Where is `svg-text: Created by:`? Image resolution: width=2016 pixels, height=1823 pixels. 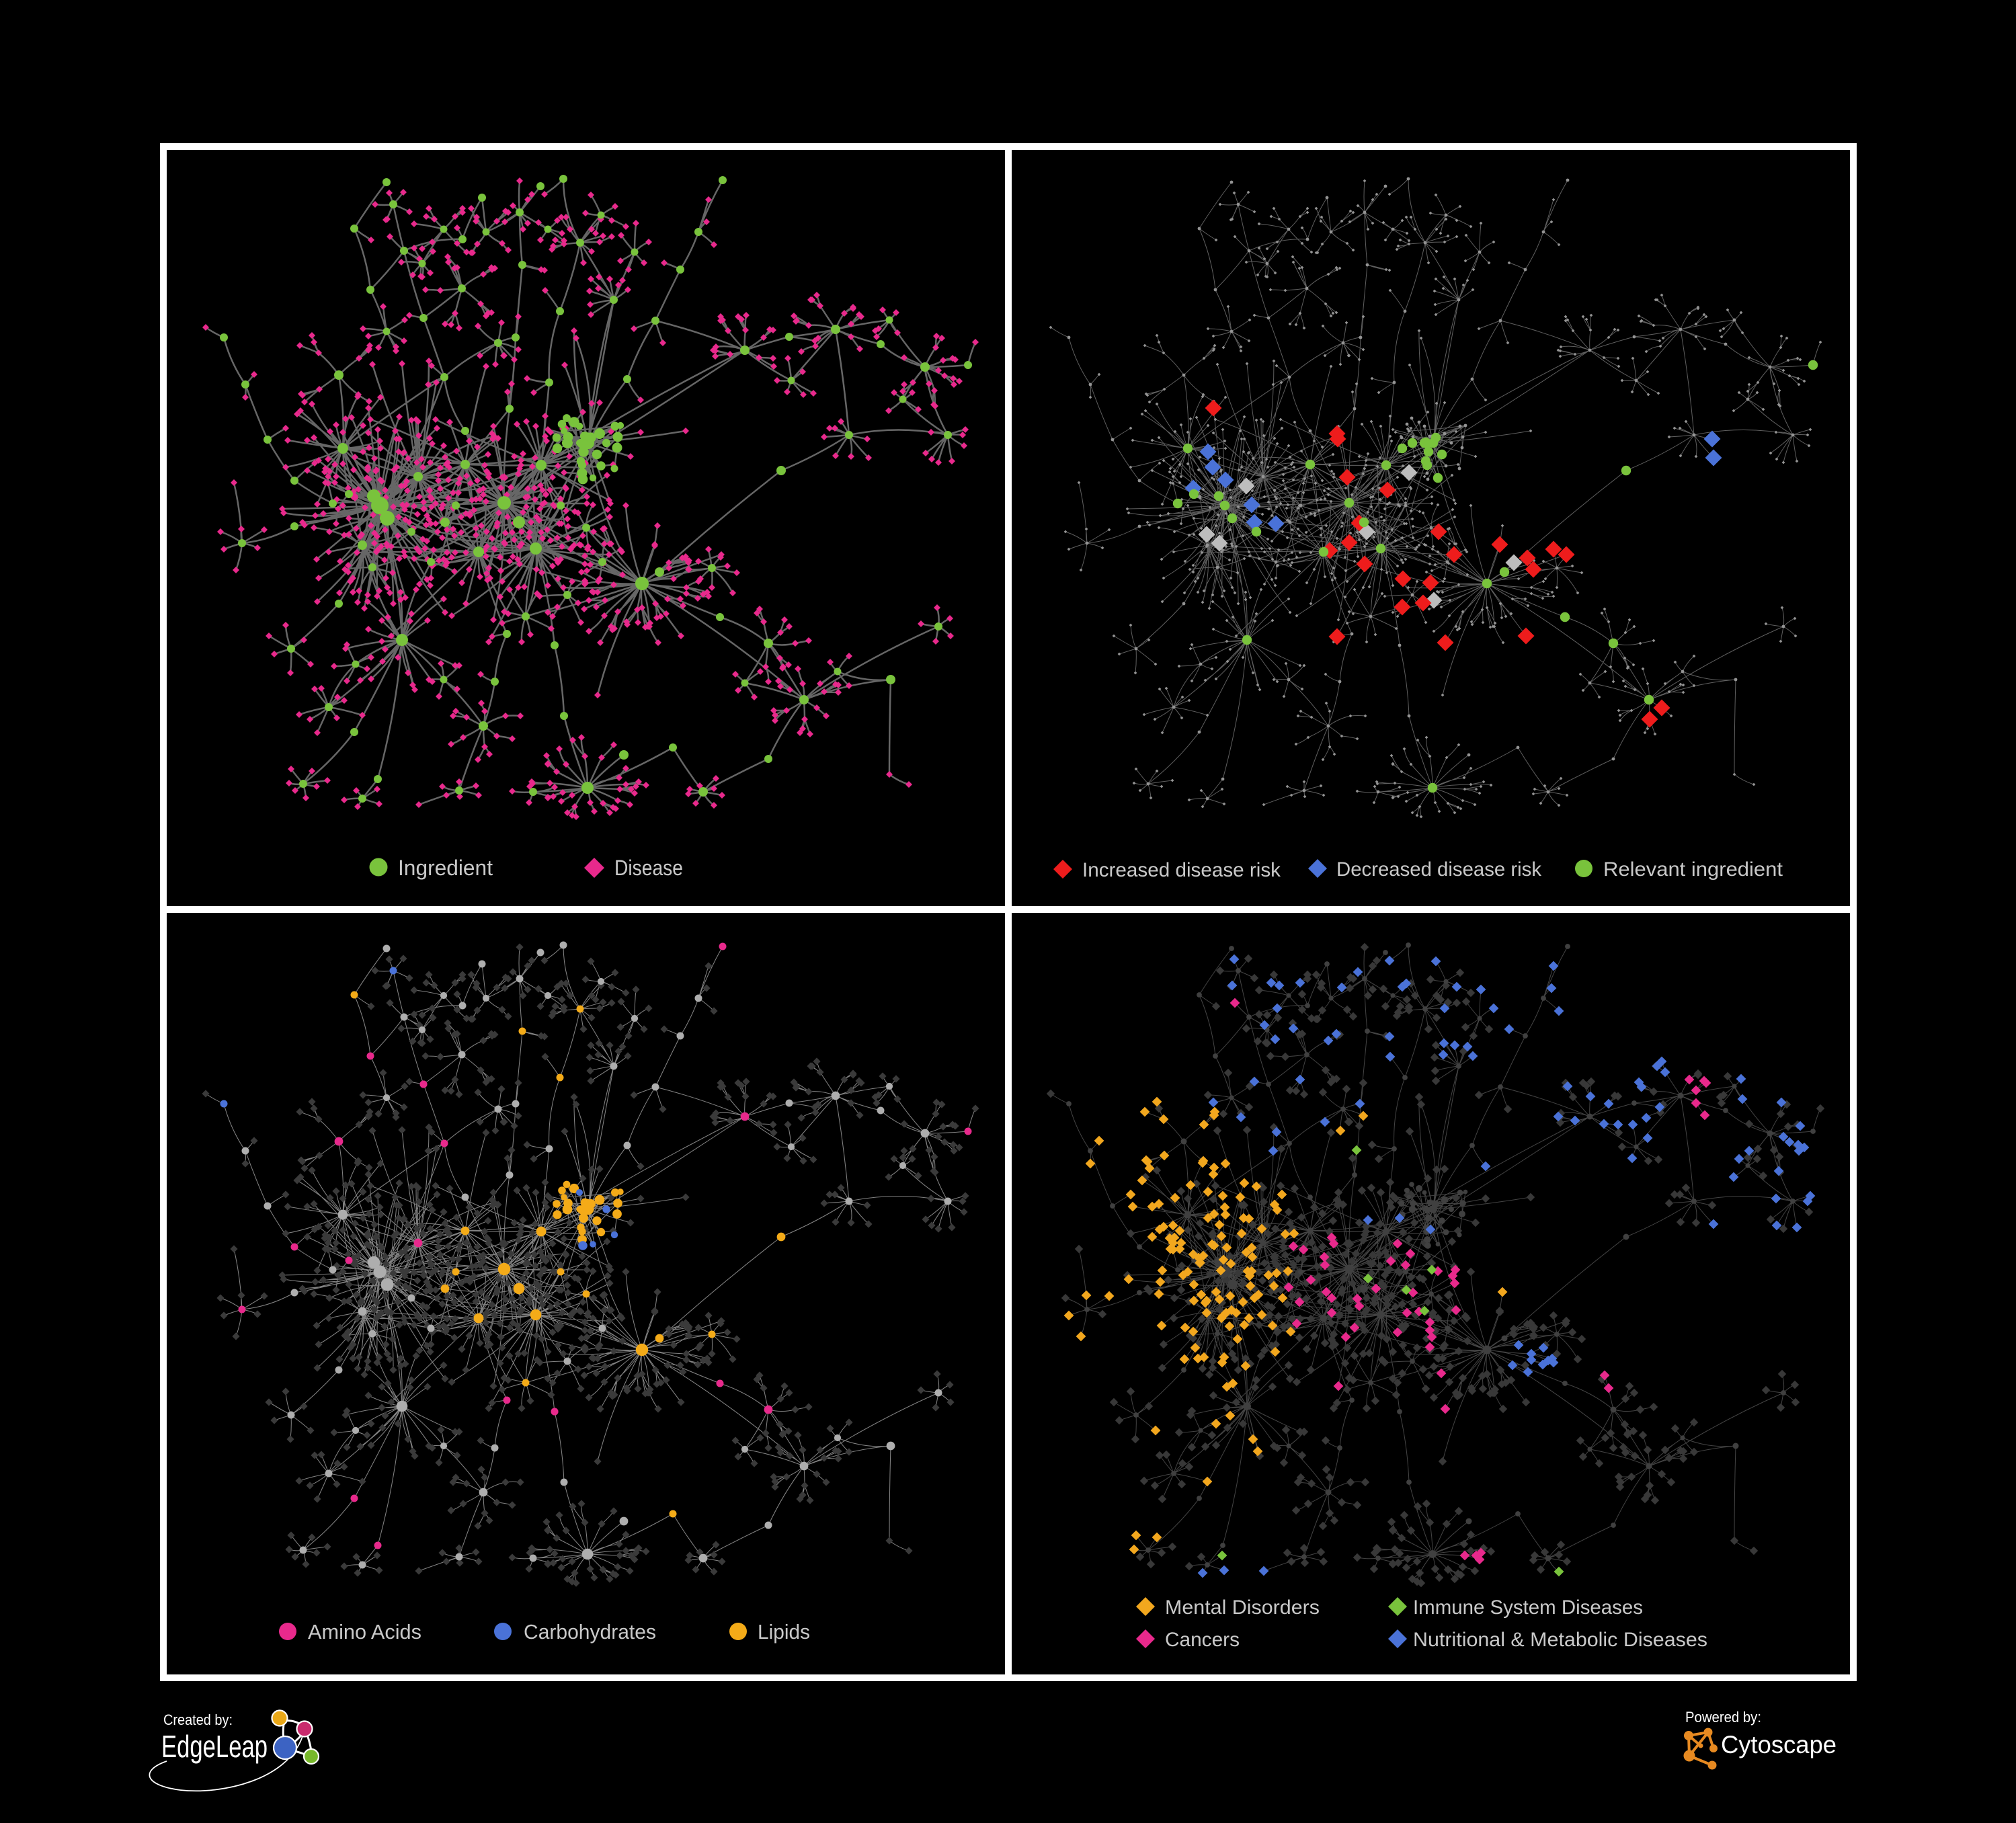 svg-text: Created by: is located at coordinates (198, 1719).